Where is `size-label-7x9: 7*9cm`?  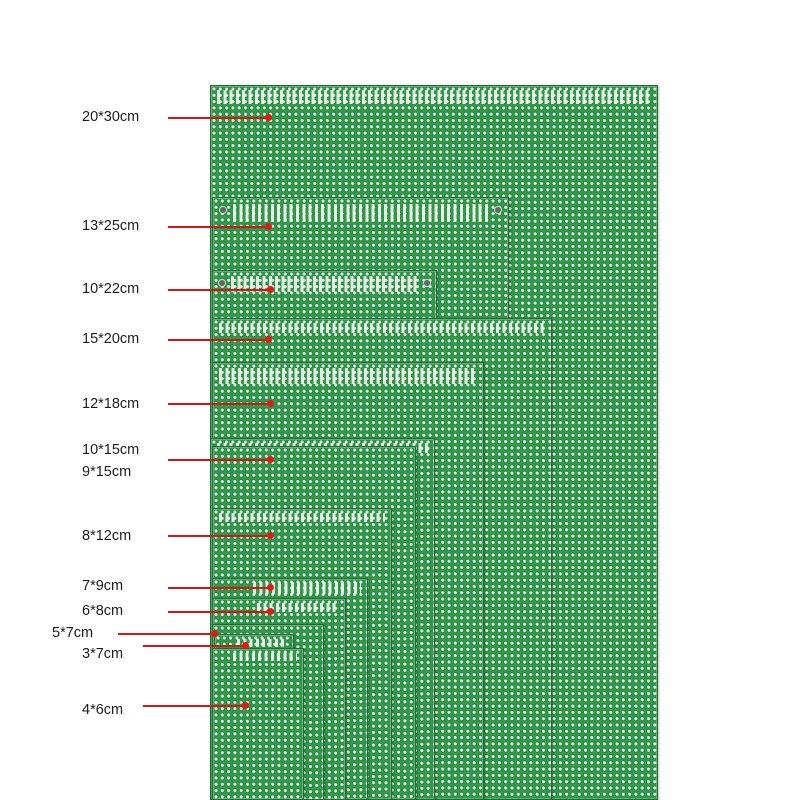
size-label-7x9: 7*9cm is located at coordinates (103, 586).